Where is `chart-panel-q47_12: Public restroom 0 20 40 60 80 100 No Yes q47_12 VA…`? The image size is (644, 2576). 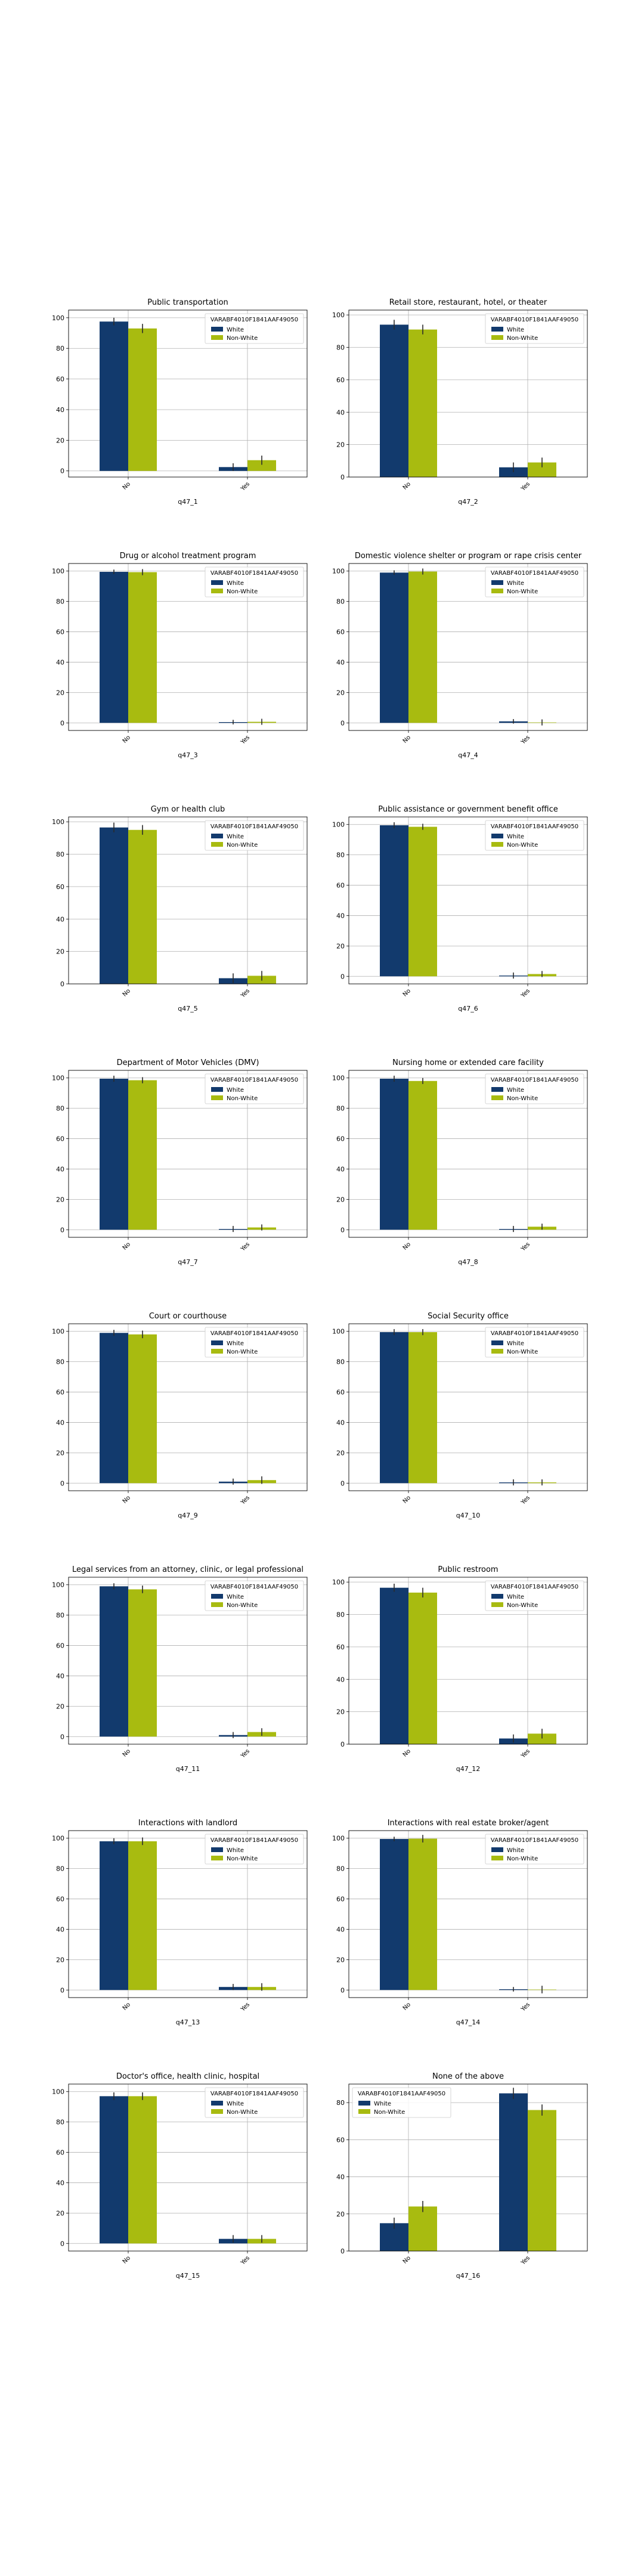
chart-panel-q47_12: Public restroom 0 20 40 60 80 100 No Yes q47_12 VA… is located at coordinates (460, 1669).